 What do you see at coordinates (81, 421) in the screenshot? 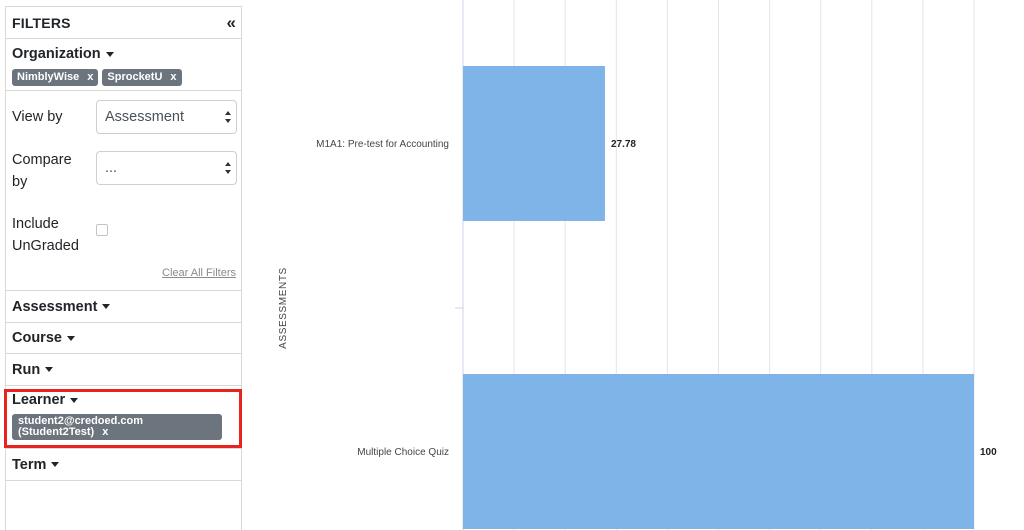
I see `learner-chip-email: student2@credoed.com` at bounding box center [81, 421].